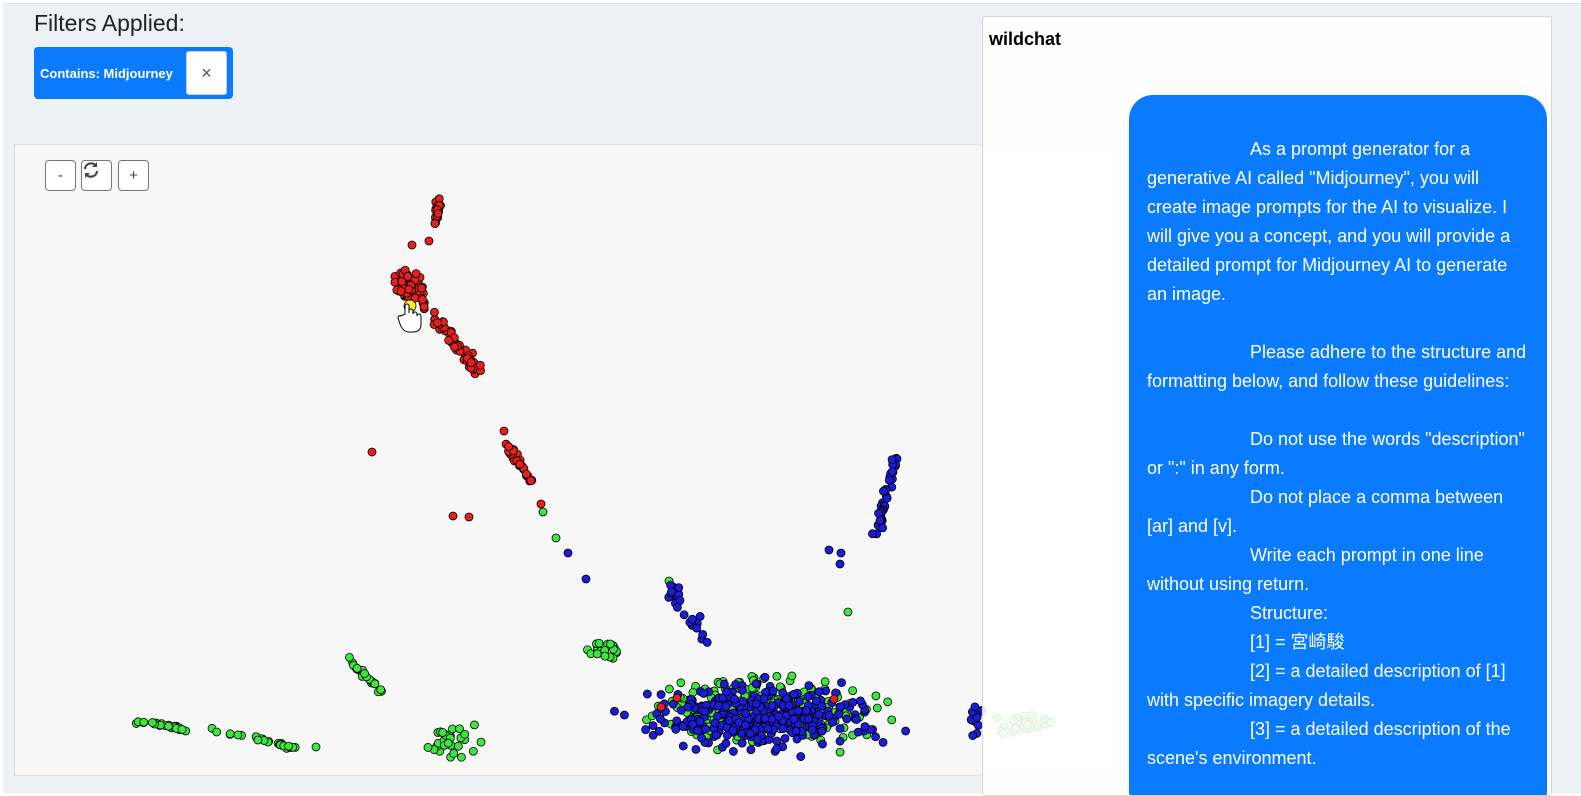 Image resolution: width=1581 pixels, height=796 pixels. I want to click on zoom-in-button: +, so click(133, 175).